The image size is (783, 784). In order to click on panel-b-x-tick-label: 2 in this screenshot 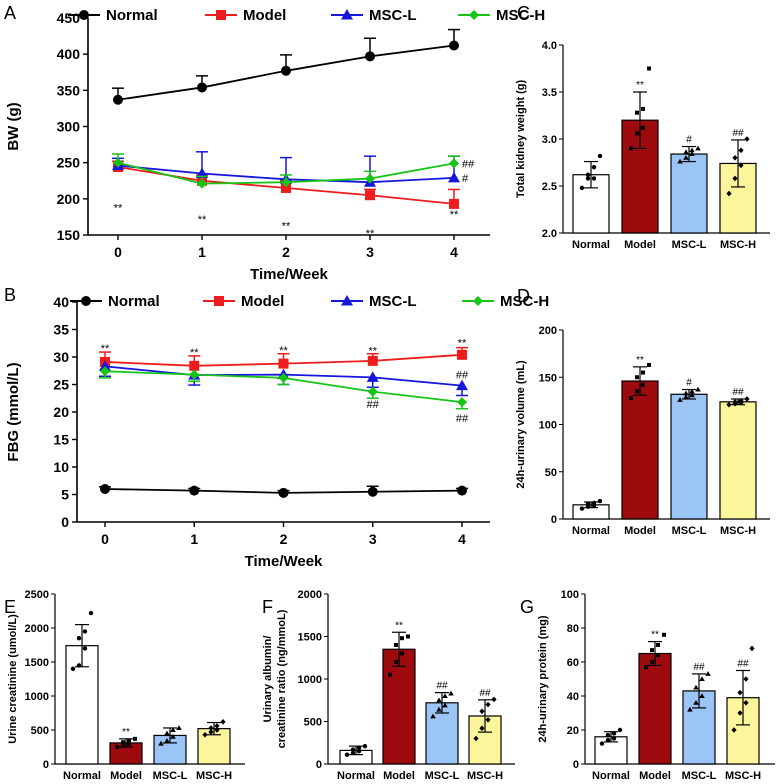, I will do `click(284, 539)`.